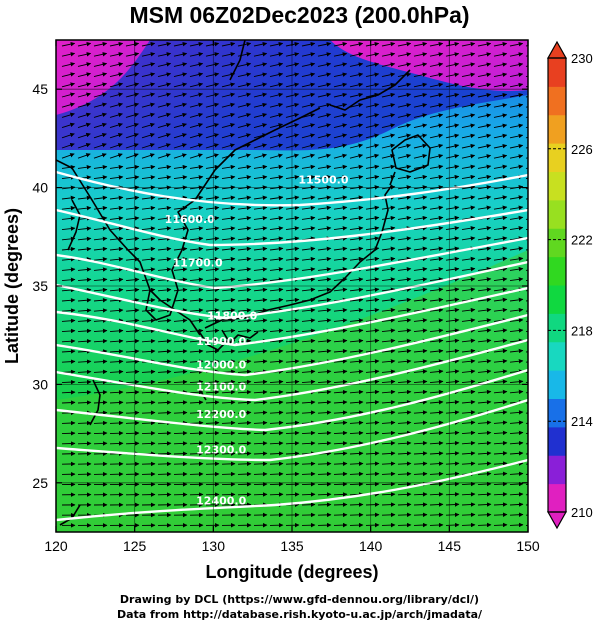 The width and height of the screenshot is (599, 625). Describe the element at coordinates (582, 240) in the screenshot. I see `colorbar-tick-label: 222` at that location.